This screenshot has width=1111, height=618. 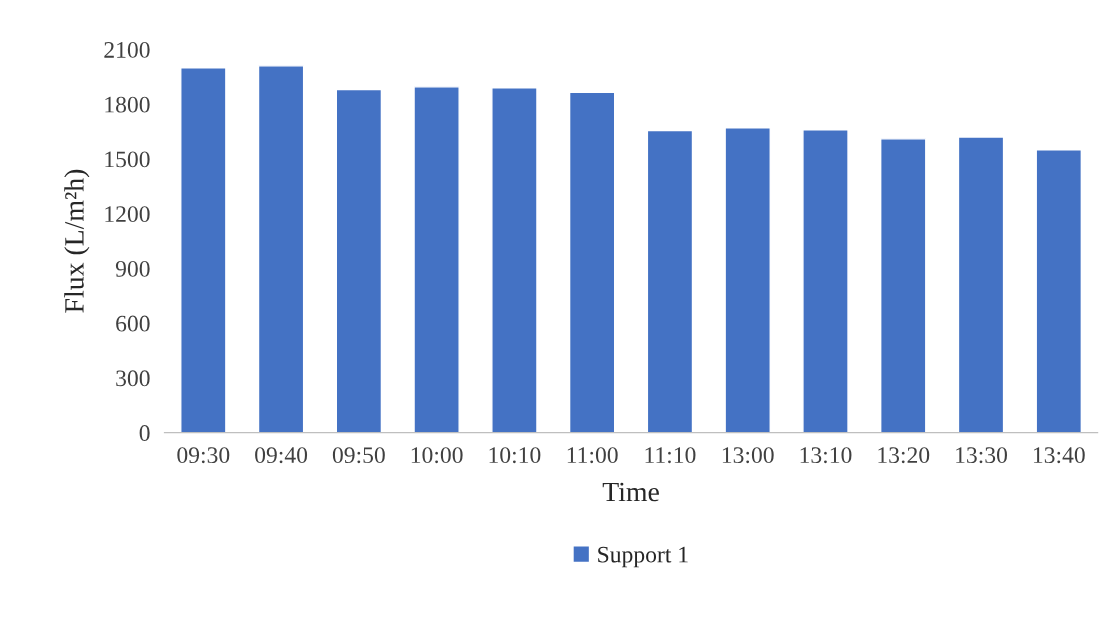 I want to click on y-tick-label: 1800, so click(x=127, y=104).